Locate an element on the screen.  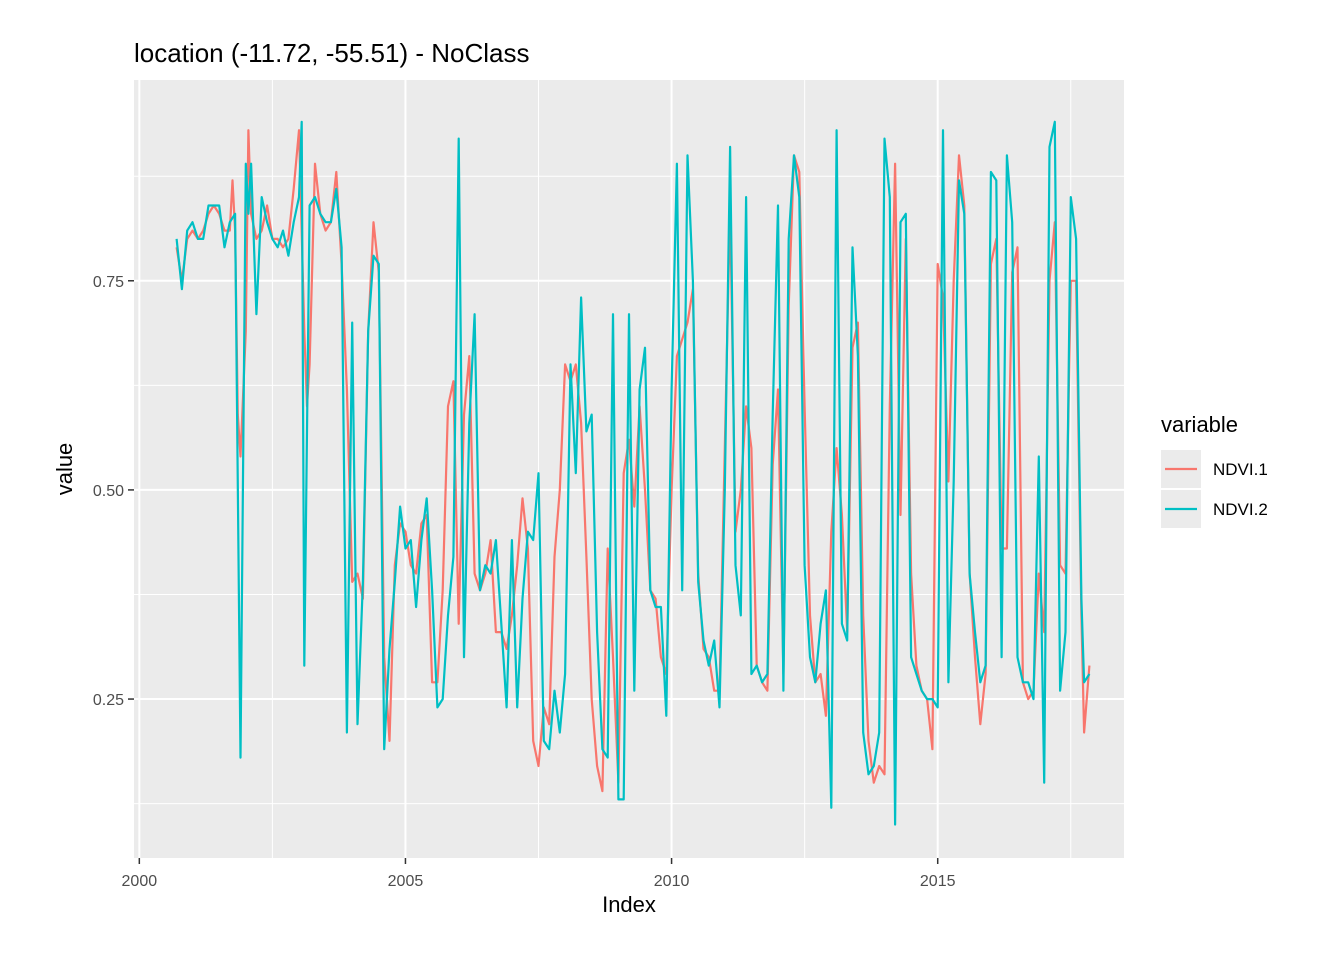
y-axis-title: value is located at coordinates (64, 469).